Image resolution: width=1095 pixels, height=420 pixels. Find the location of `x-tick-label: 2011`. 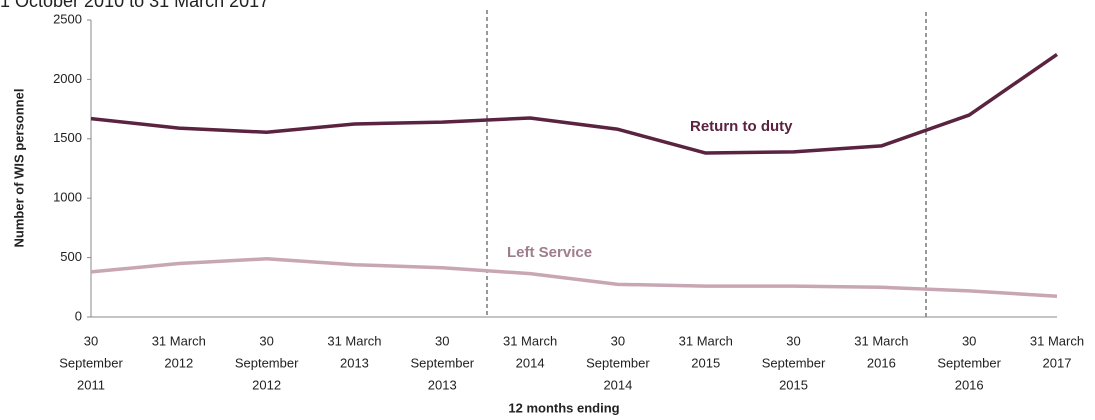

x-tick-label: 2011 is located at coordinates (91, 384).